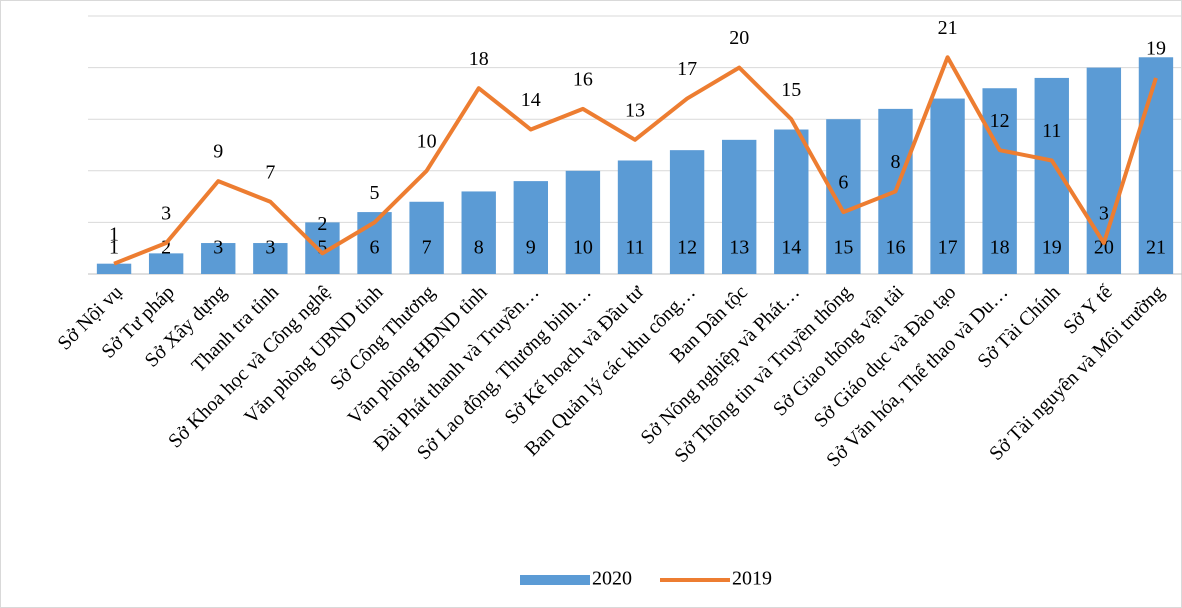  I want to click on bar-value-label: 18, so click(1000, 248).